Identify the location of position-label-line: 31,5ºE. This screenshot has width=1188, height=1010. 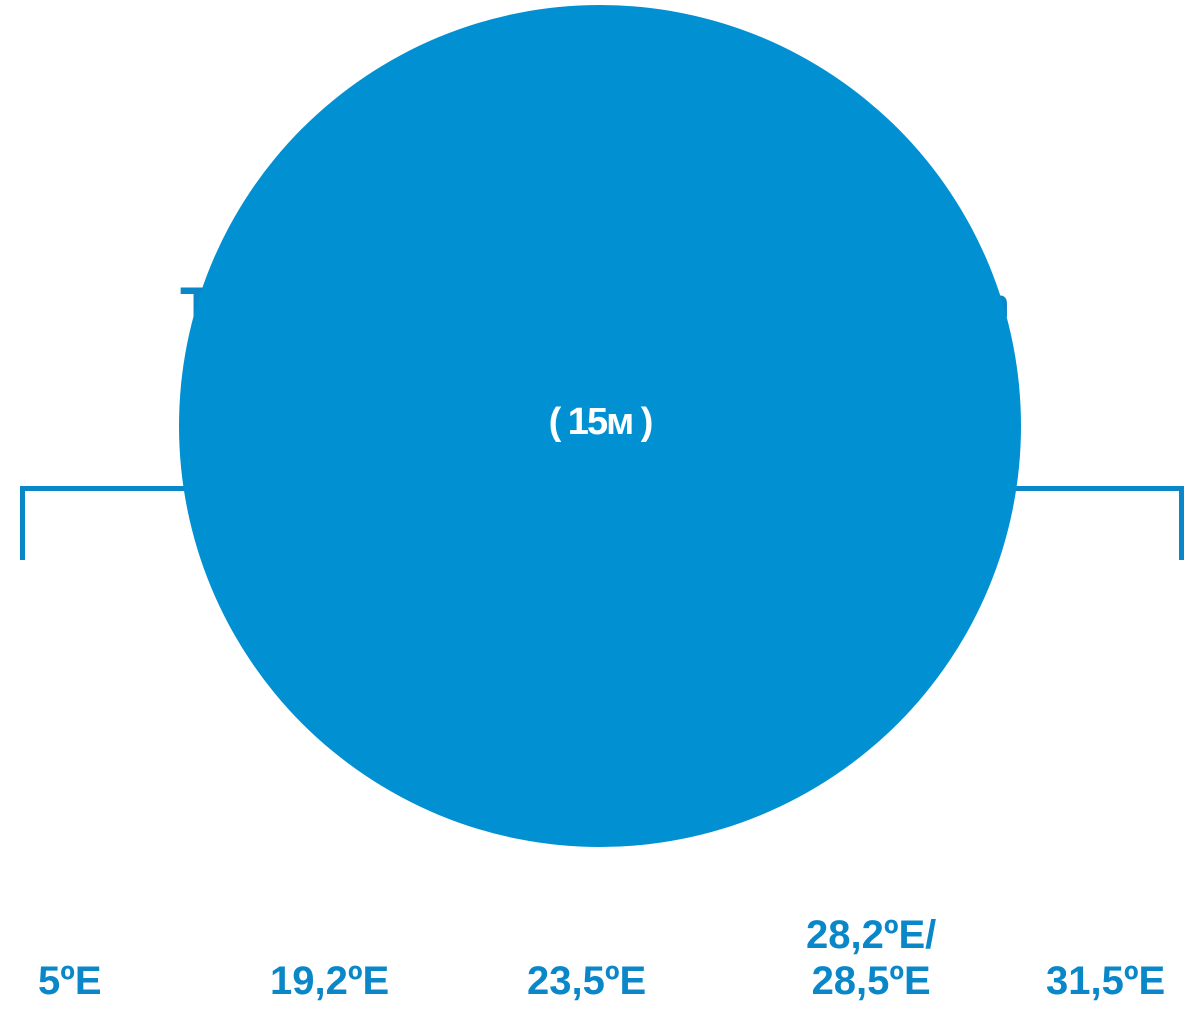
(1106, 981).